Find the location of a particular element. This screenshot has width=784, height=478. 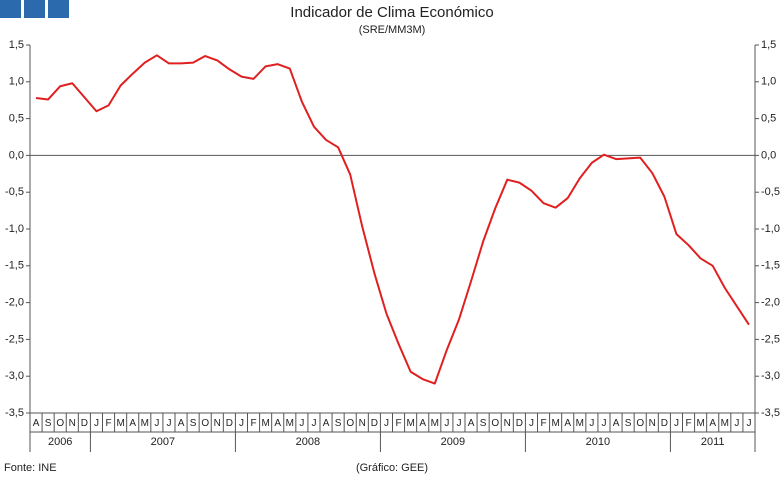

y2-tick-label: 0,5 is located at coordinates (768, 119).